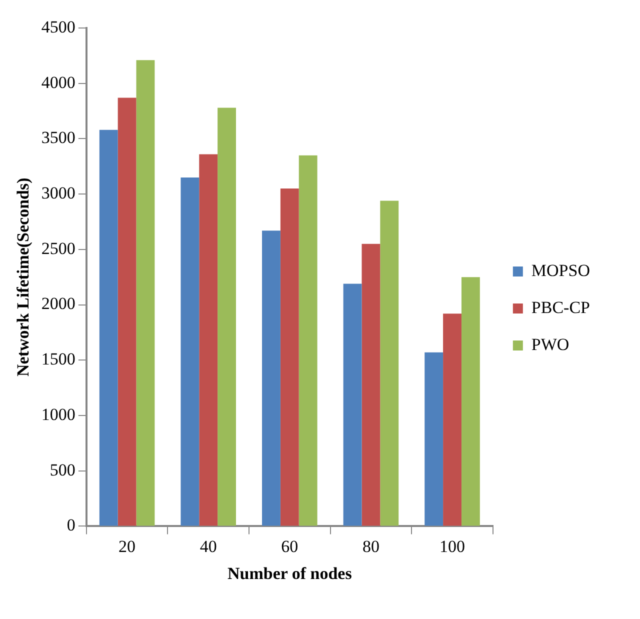  What do you see at coordinates (58, 193) in the screenshot?
I see `y-tick-label: 3000` at bounding box center [58, 193].